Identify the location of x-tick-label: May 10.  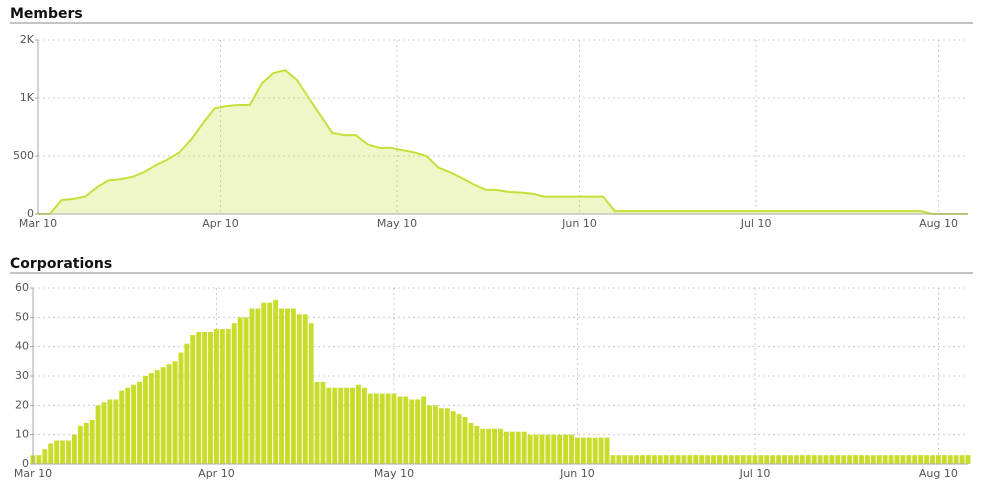
(394, 473).